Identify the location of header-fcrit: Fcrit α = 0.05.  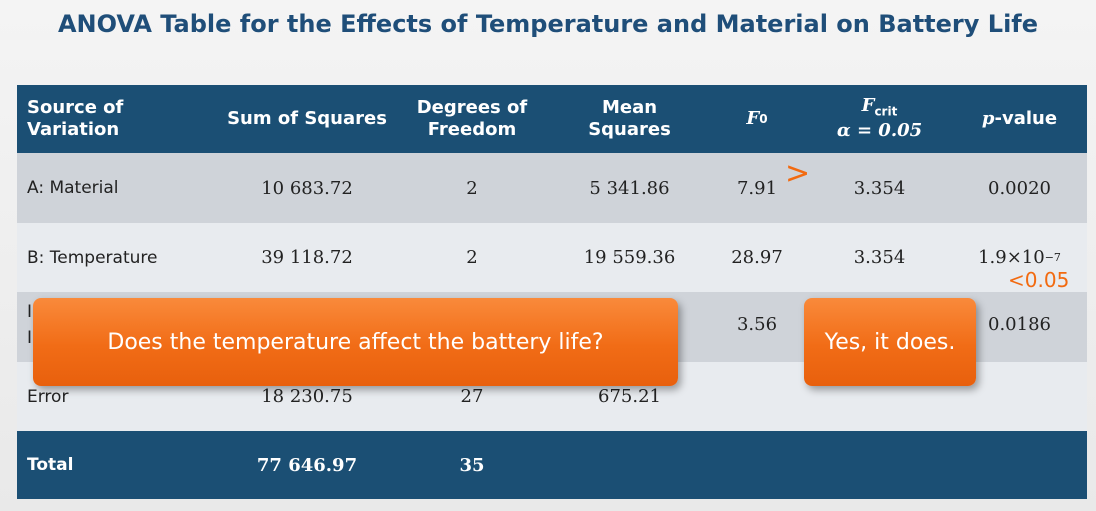
(879, 118).